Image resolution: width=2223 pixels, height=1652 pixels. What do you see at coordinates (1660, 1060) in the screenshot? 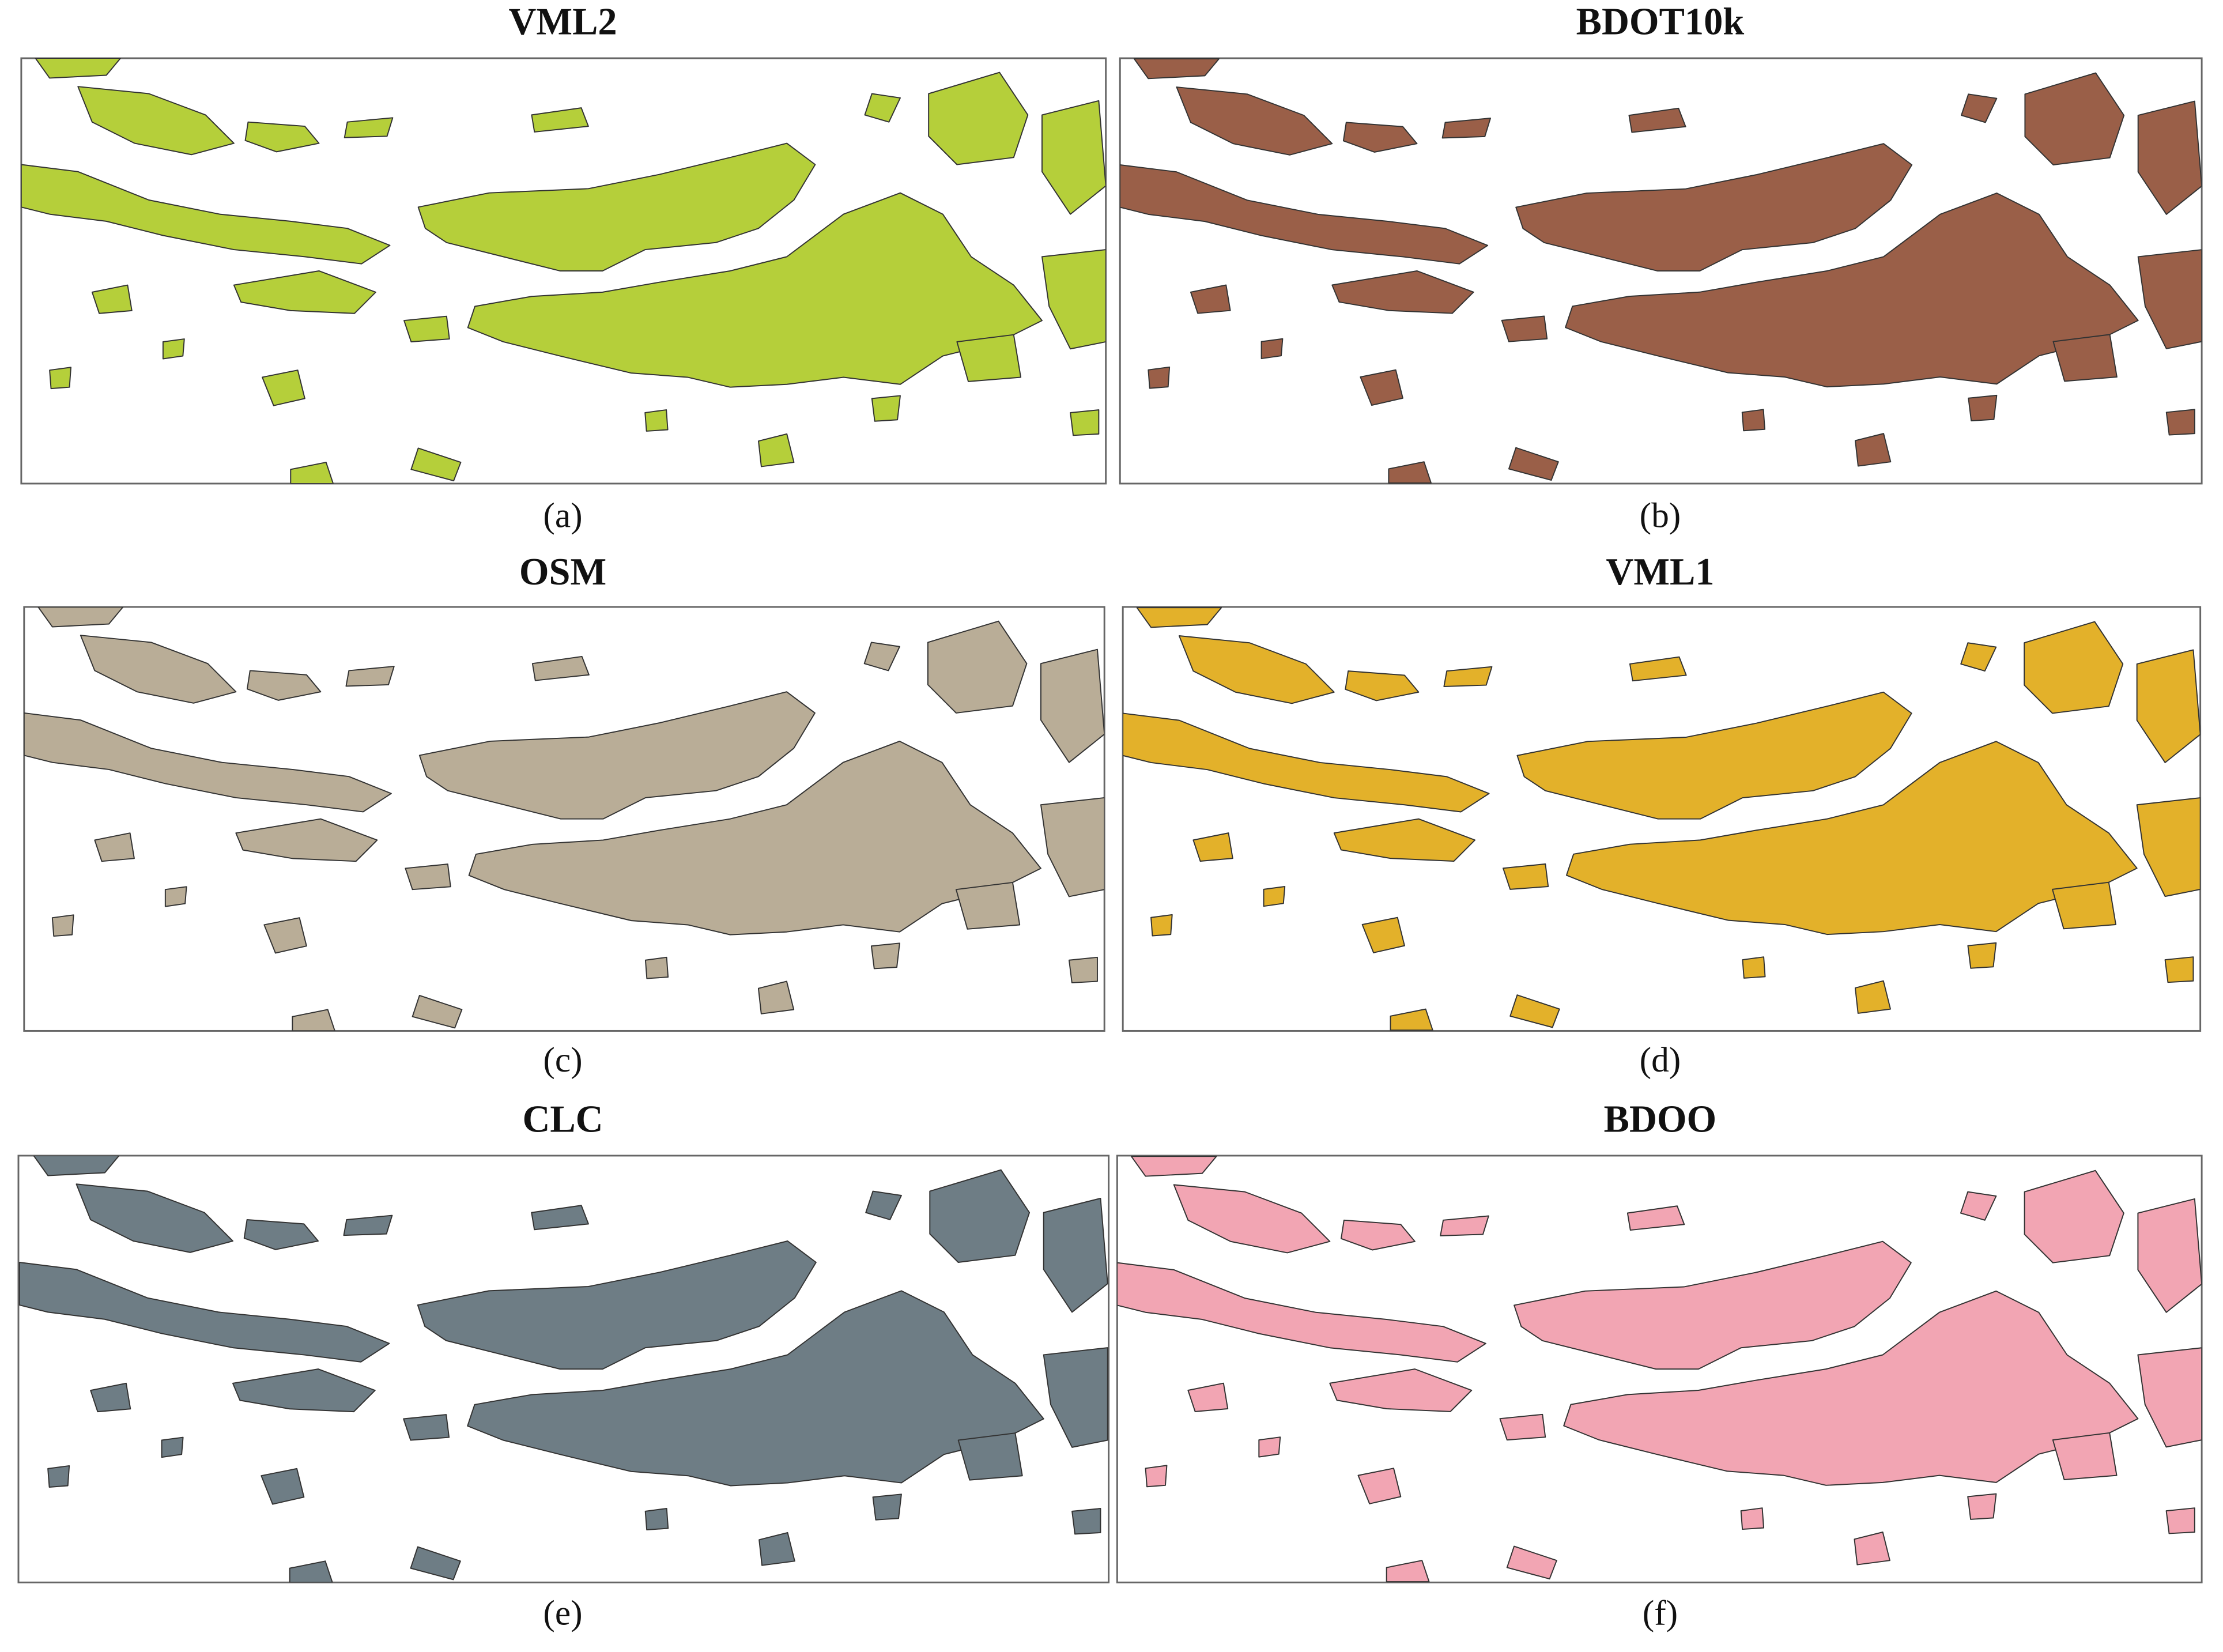
I see `panel-label: (d)` at bounding box center [1660, 1060].